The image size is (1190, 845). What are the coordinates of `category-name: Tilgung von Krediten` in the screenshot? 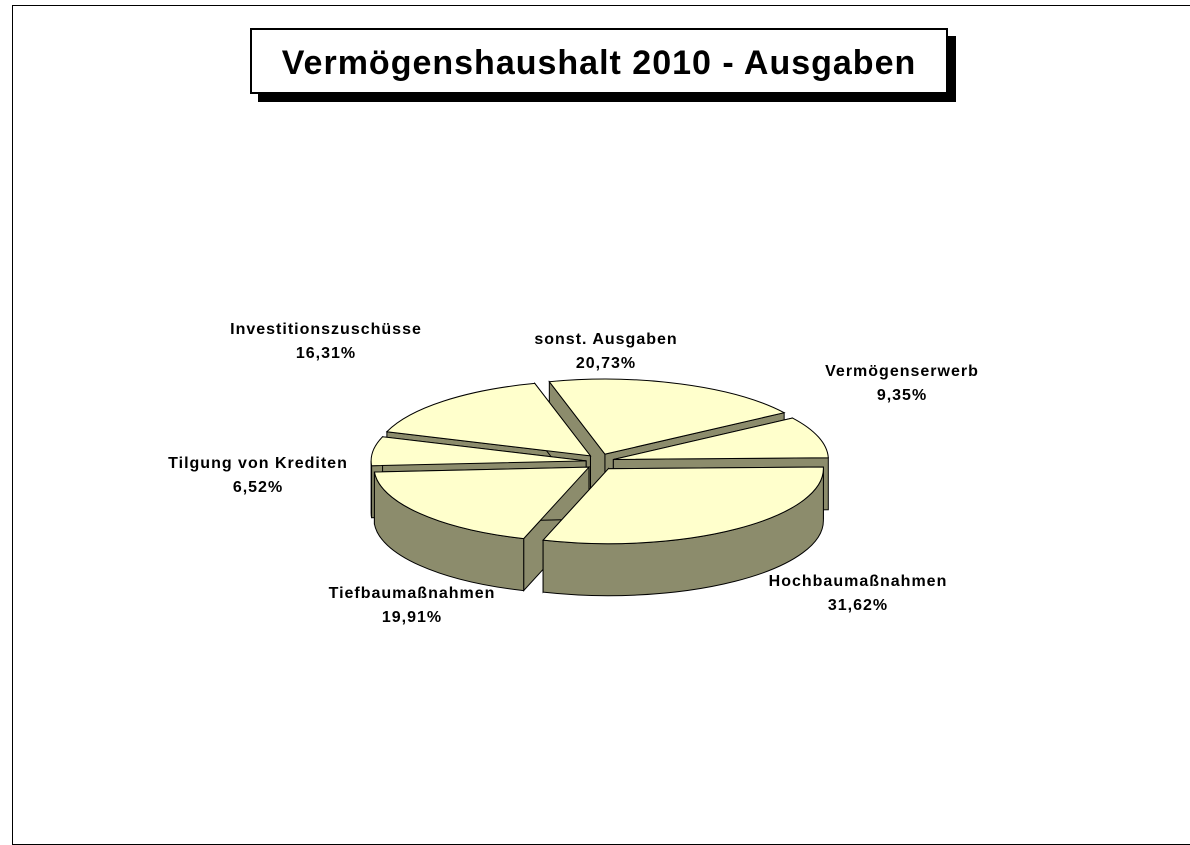 It's located at (258, 464).